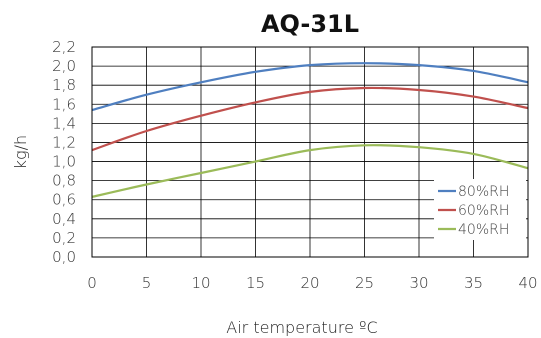  I want to click on y-tick-label: 0,8, so click(64, 181).